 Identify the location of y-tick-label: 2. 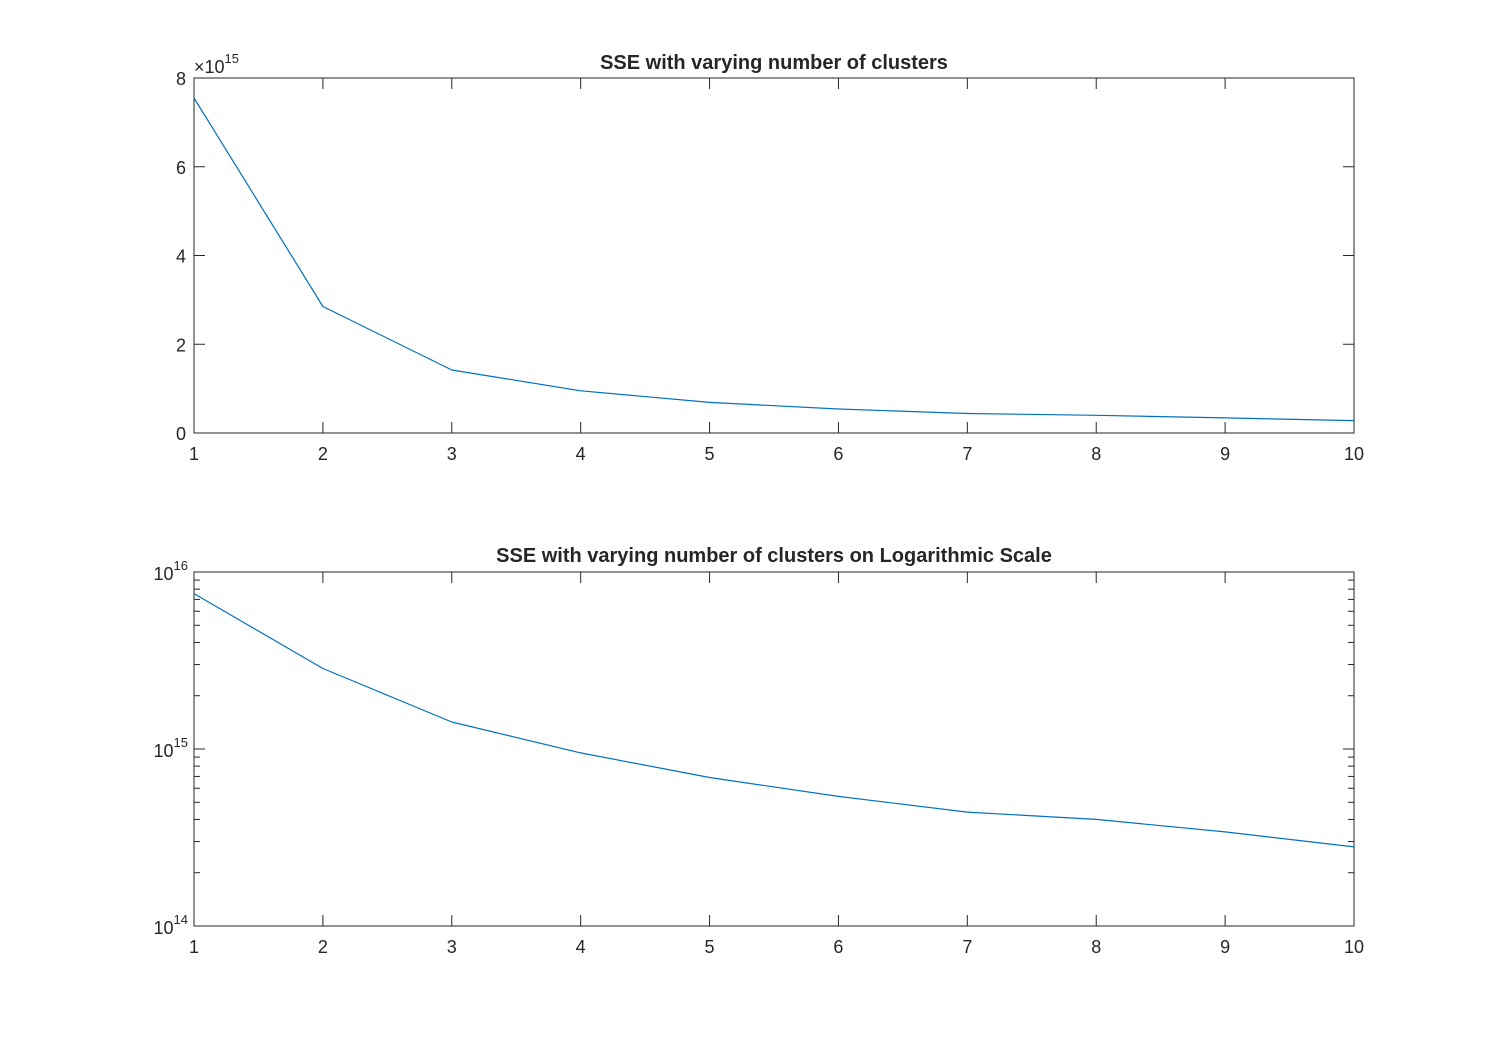
(181, 345).